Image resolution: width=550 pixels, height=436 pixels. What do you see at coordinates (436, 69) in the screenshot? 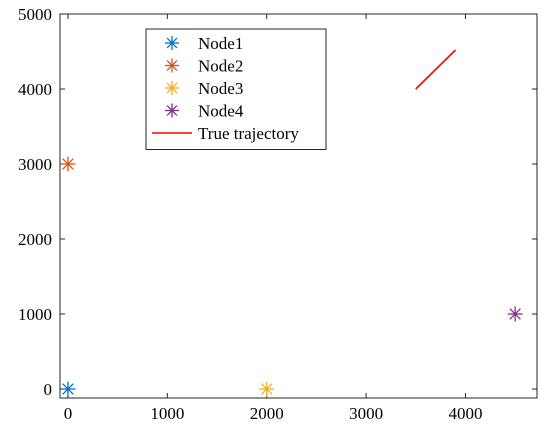
I see `trajectory-line` at bounding box center [436, 69].